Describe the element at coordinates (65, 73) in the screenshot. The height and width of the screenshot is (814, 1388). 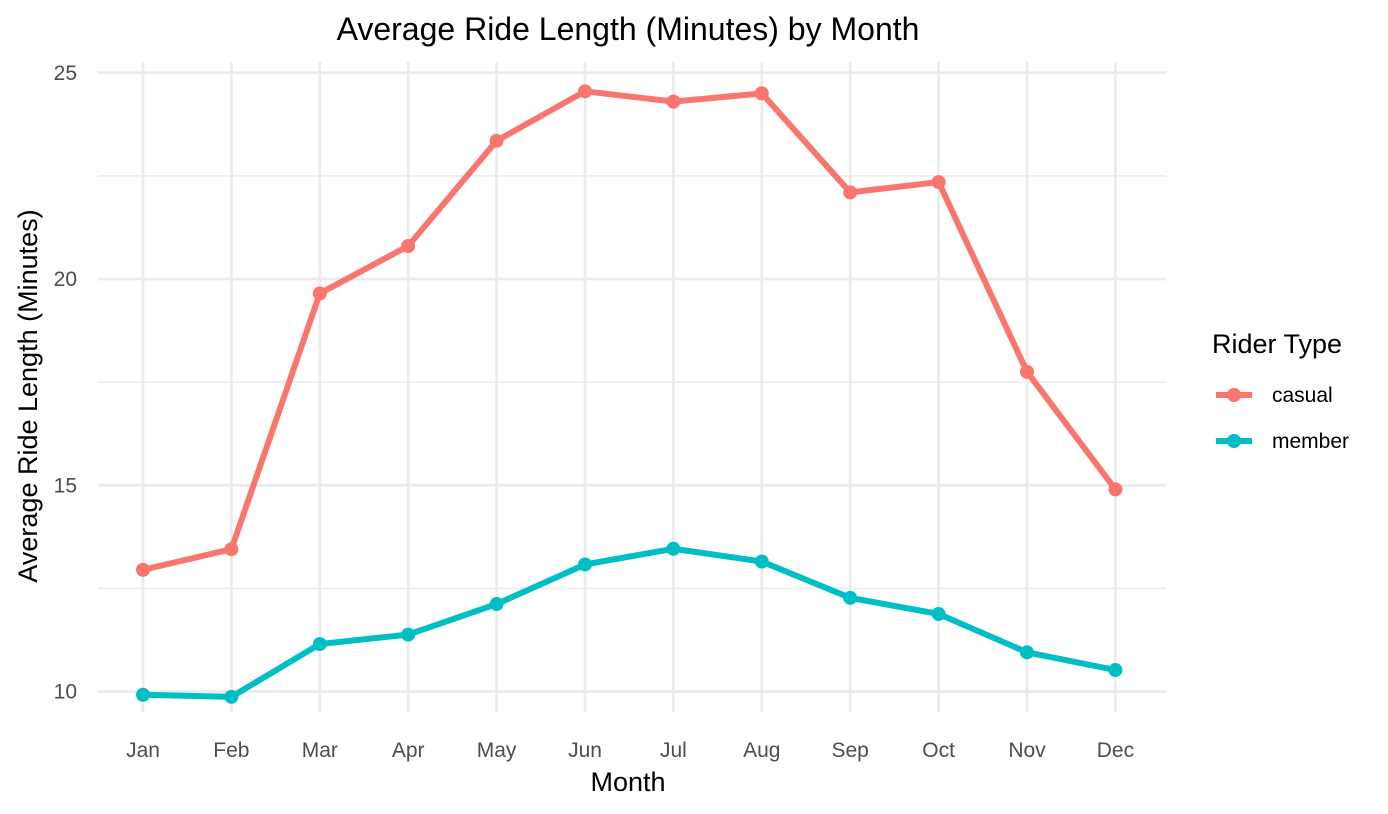
I see `y-tick-label: 25` at that location.